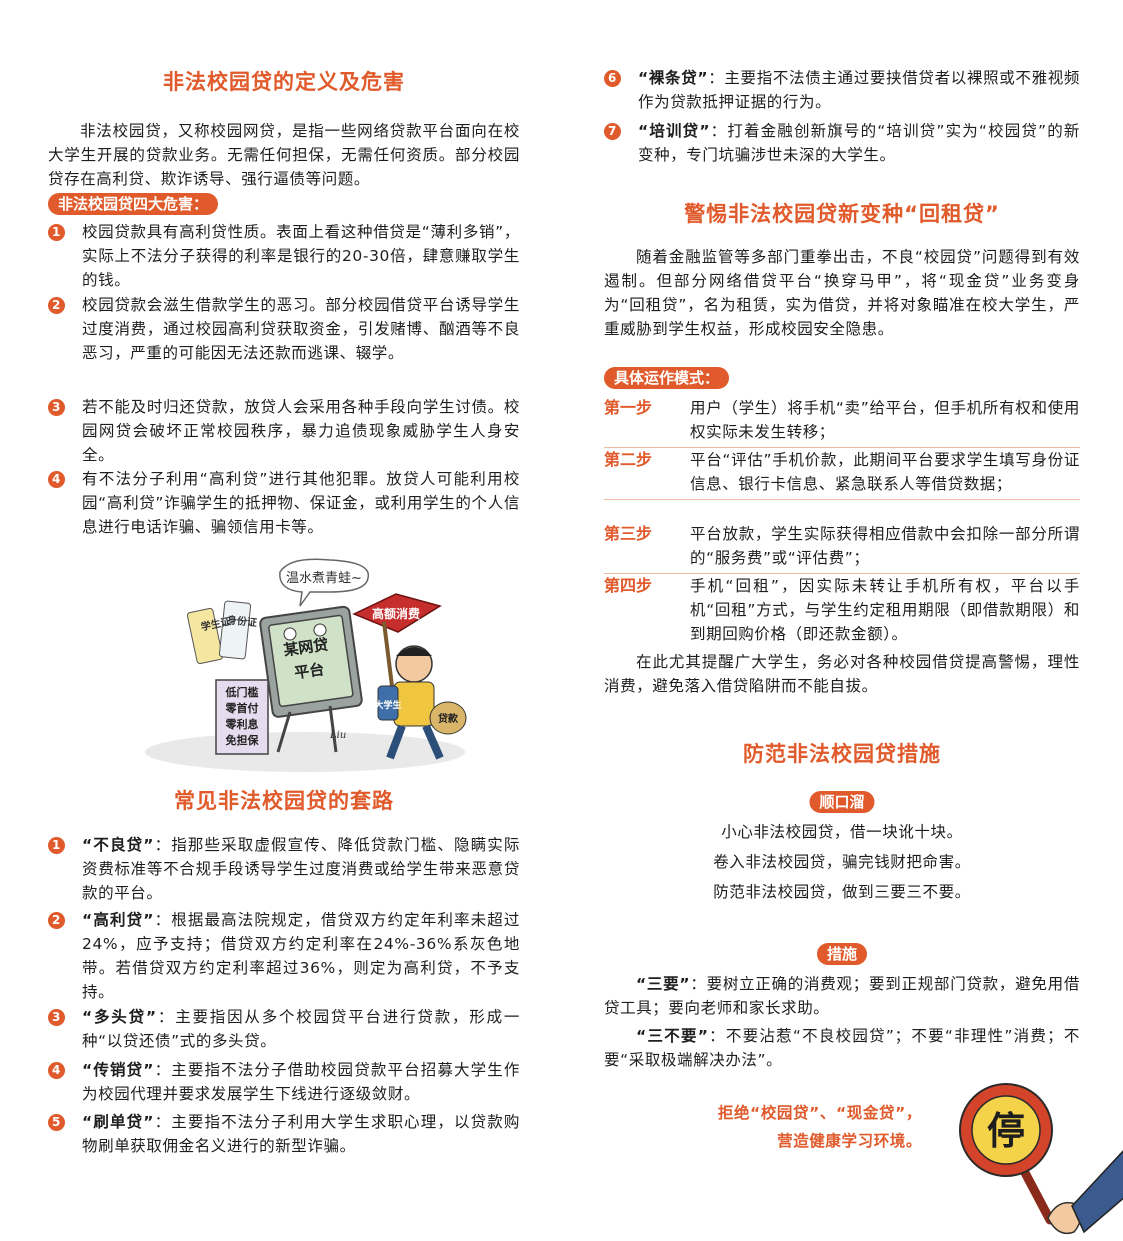 Image resolution: width=1123 pixels, height=1241 pixels. I want to click on trick-text: ：主要指不法分子利用大学生求职心理，以贷款购物刷单获取佣金名义进行的新型诈骗。, so click(301, 1134).